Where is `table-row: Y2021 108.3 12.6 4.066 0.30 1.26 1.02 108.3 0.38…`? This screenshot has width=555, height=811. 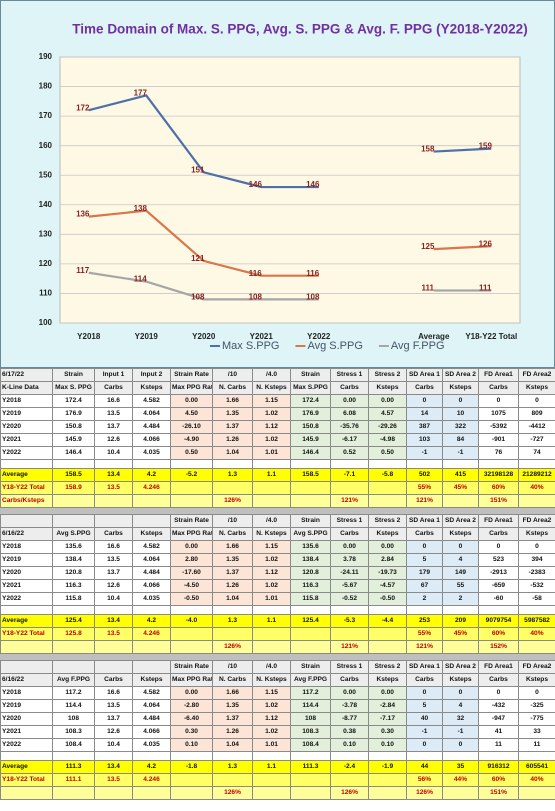
table-row: Y2021 108.3 12.6 4.066 0.30 1.26 1.02 108.3 0.38… is located at coordinates (277, 732).